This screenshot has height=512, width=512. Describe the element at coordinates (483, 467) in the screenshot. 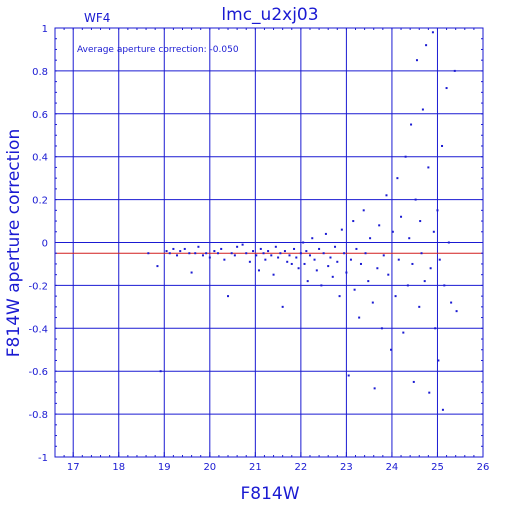

I see `x-tick-label: 26` at that location.